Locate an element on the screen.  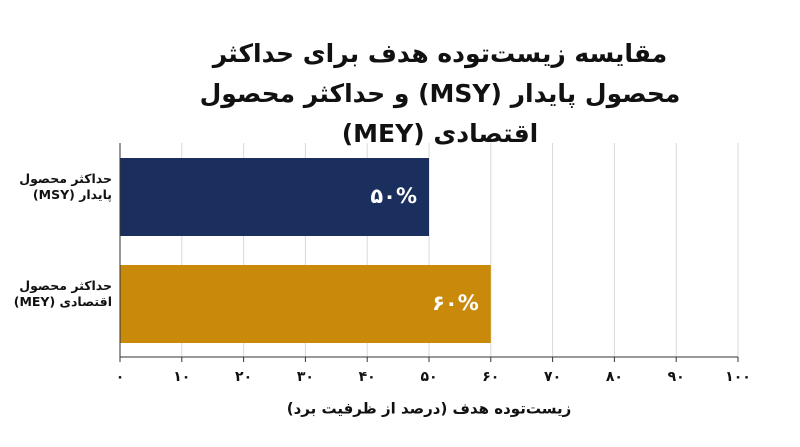
x-axis-label: زیست‌توده هدف (درصد از ظرفیت برد) is located at coordinates (429, 409).